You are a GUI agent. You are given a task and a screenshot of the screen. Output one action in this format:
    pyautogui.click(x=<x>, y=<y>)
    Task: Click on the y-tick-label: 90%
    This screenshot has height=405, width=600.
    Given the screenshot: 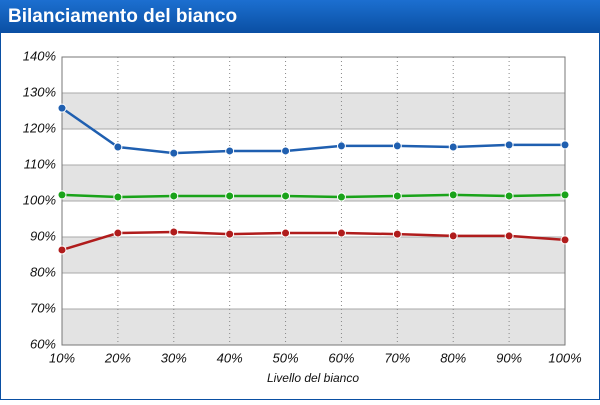 What is the action you would take?
    pyautogui.click(x=43, y=235)
    